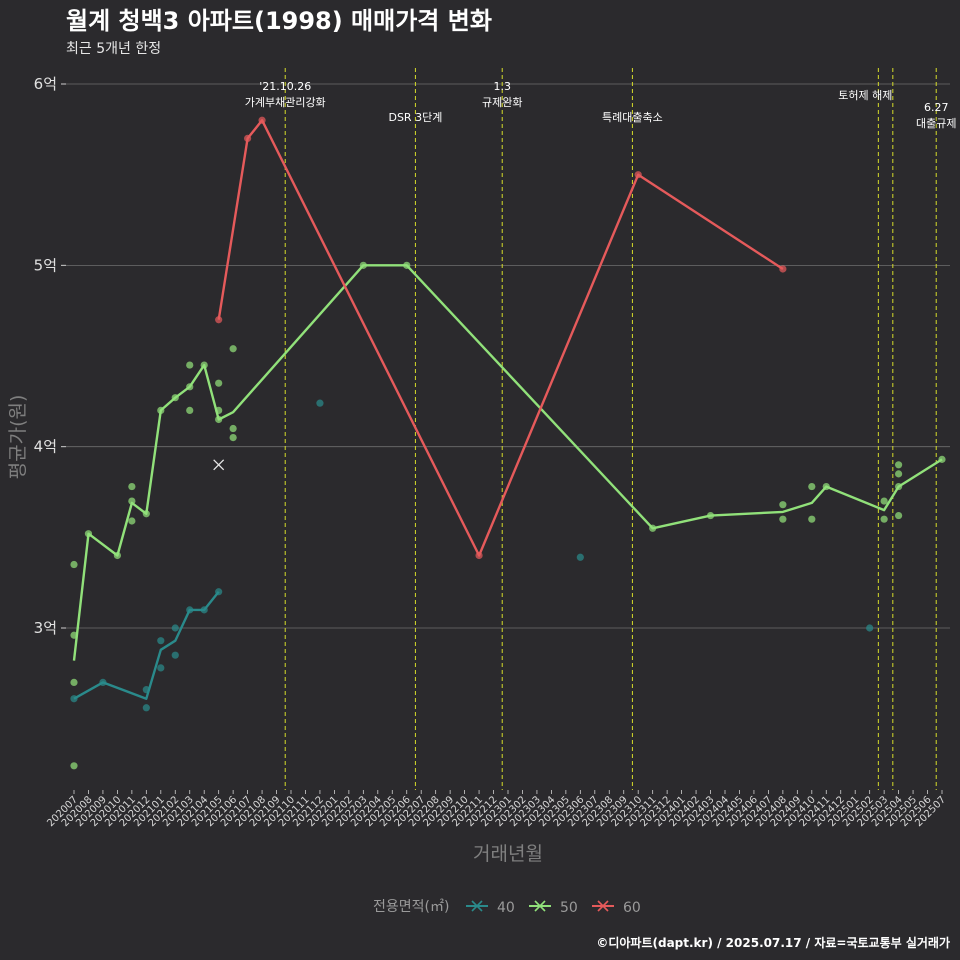  What do you see at coordinates (632, 908) in the screenshot?
I see `legend-label-60: 60` at bounding box center [632, 908].